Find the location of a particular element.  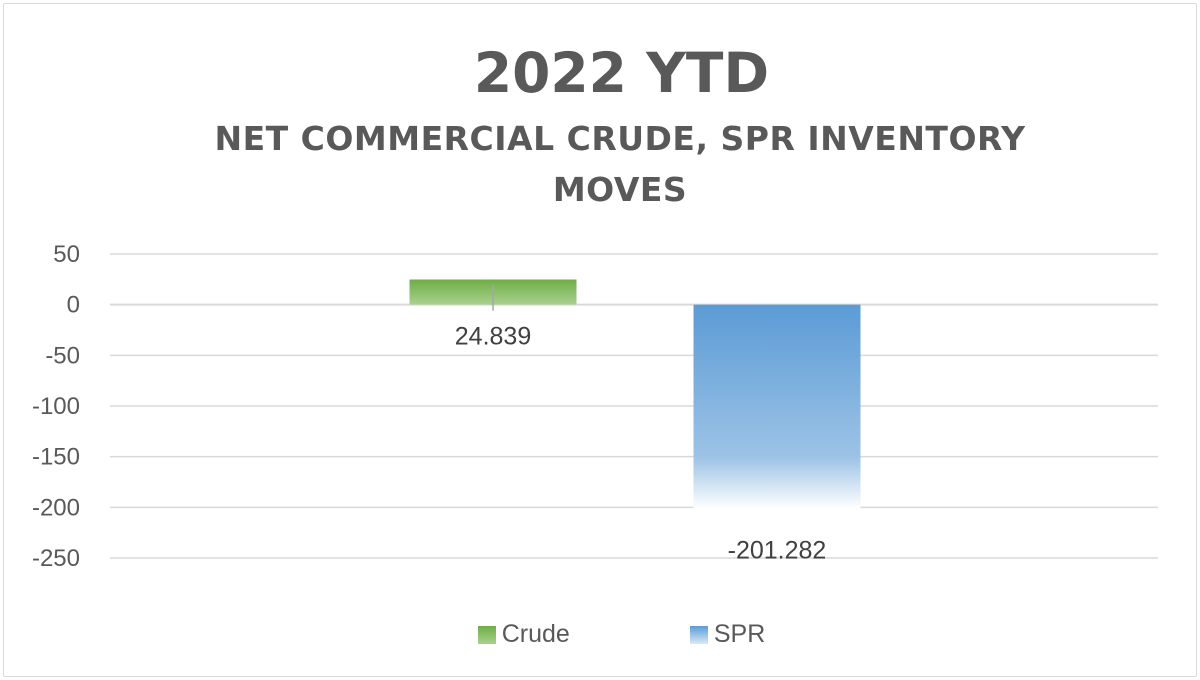

legend-label-crude: Crude is located at coordinates (535, 634).